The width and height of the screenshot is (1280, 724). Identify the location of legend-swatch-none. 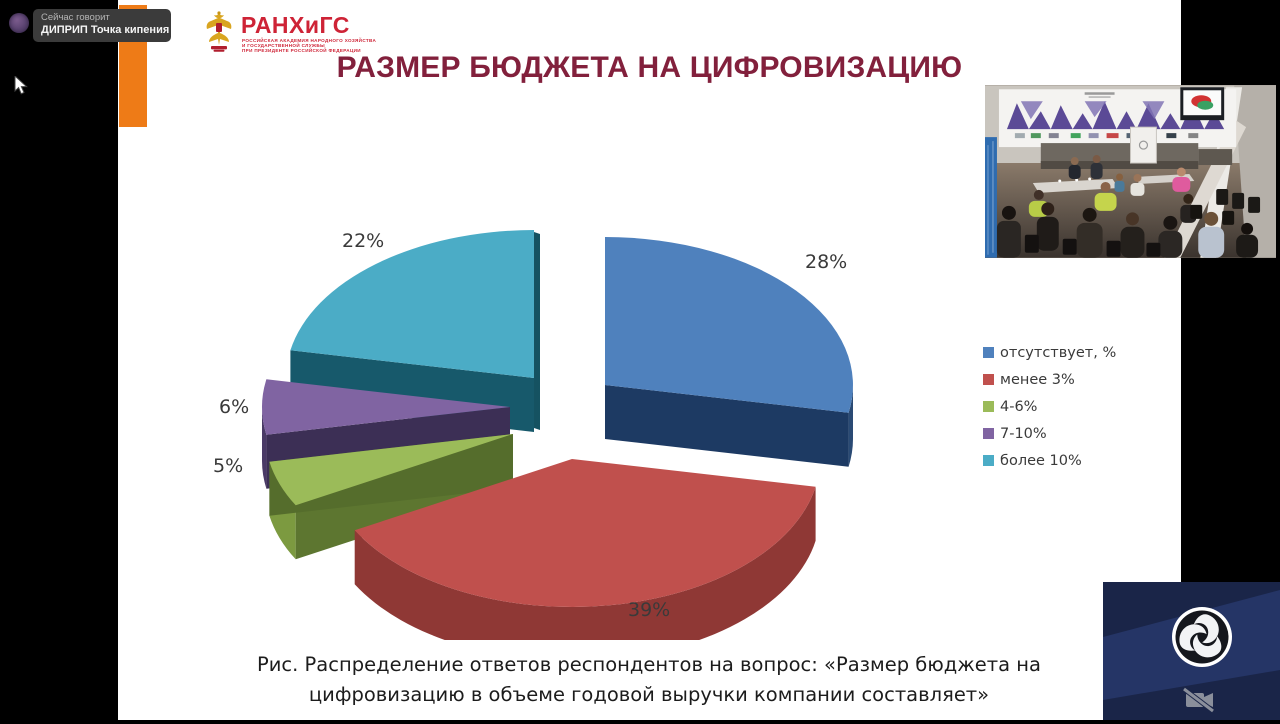
(988, 352).